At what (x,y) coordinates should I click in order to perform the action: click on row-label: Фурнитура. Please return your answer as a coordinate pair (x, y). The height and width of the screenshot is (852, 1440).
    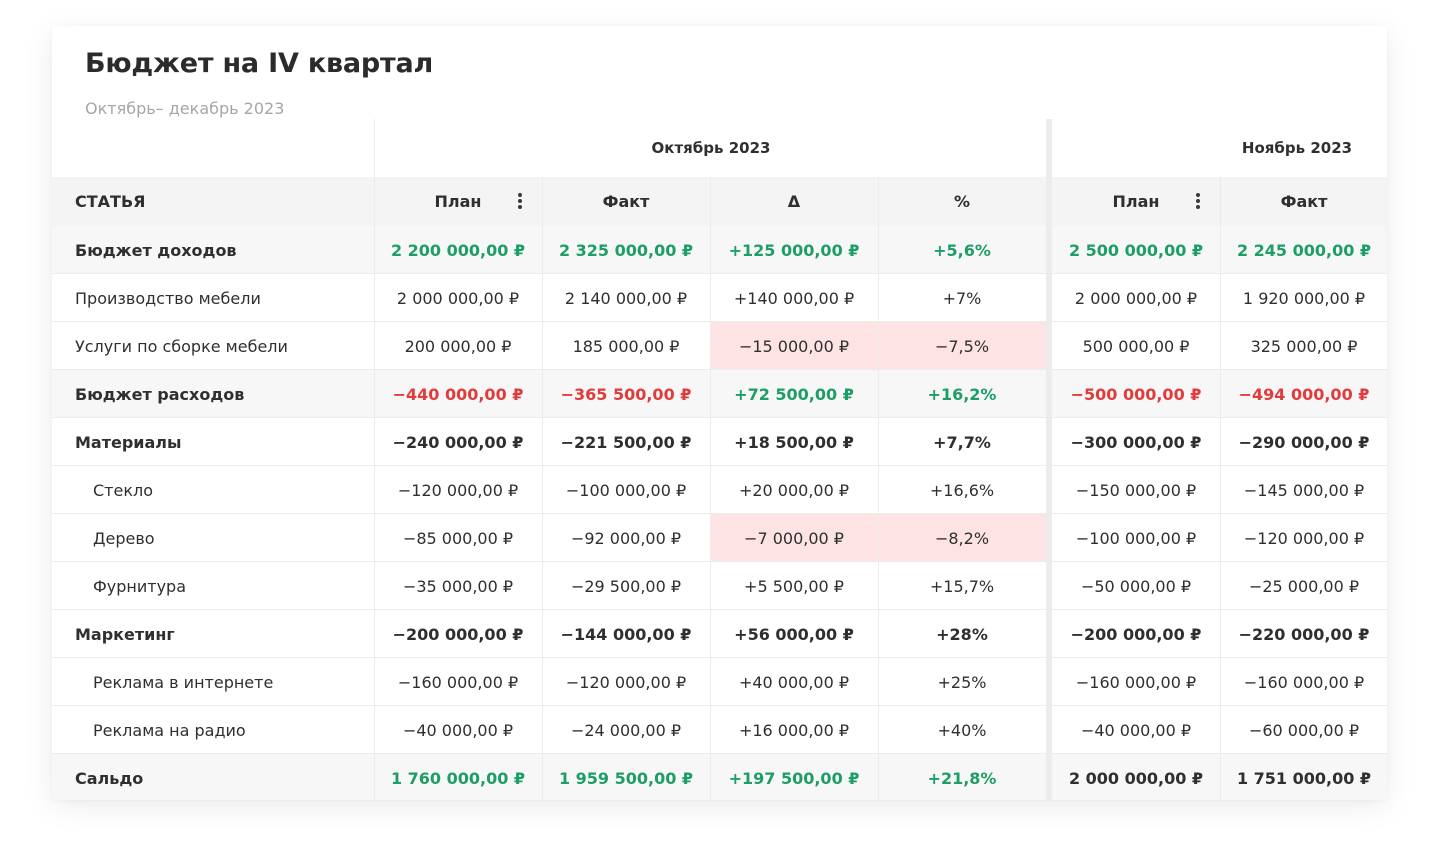
    Looking at the image, I should click on (140, 586).